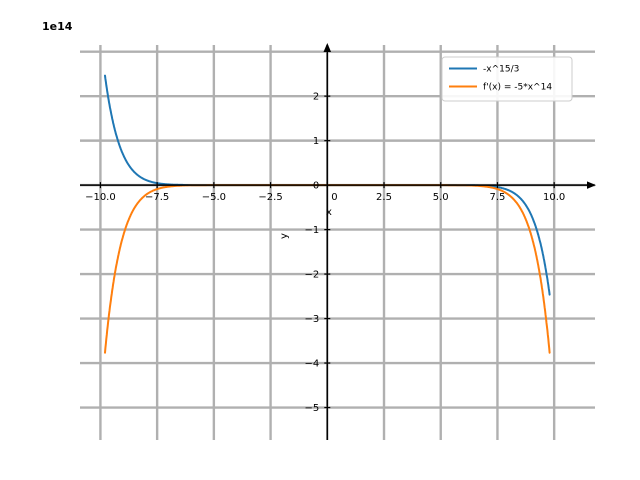  What do you see at coordinates (327, 47) in the screenshot?
I see `y-axis-arrow-icon` at bounding box center [327, 47].